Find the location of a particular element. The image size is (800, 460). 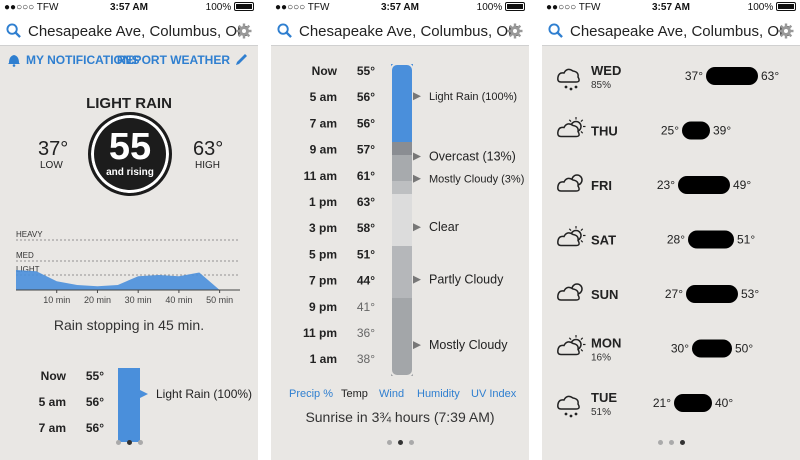

status-bar: ●●○○○ TFW 3:57 AM 100% is located at coordinates (400, 8).